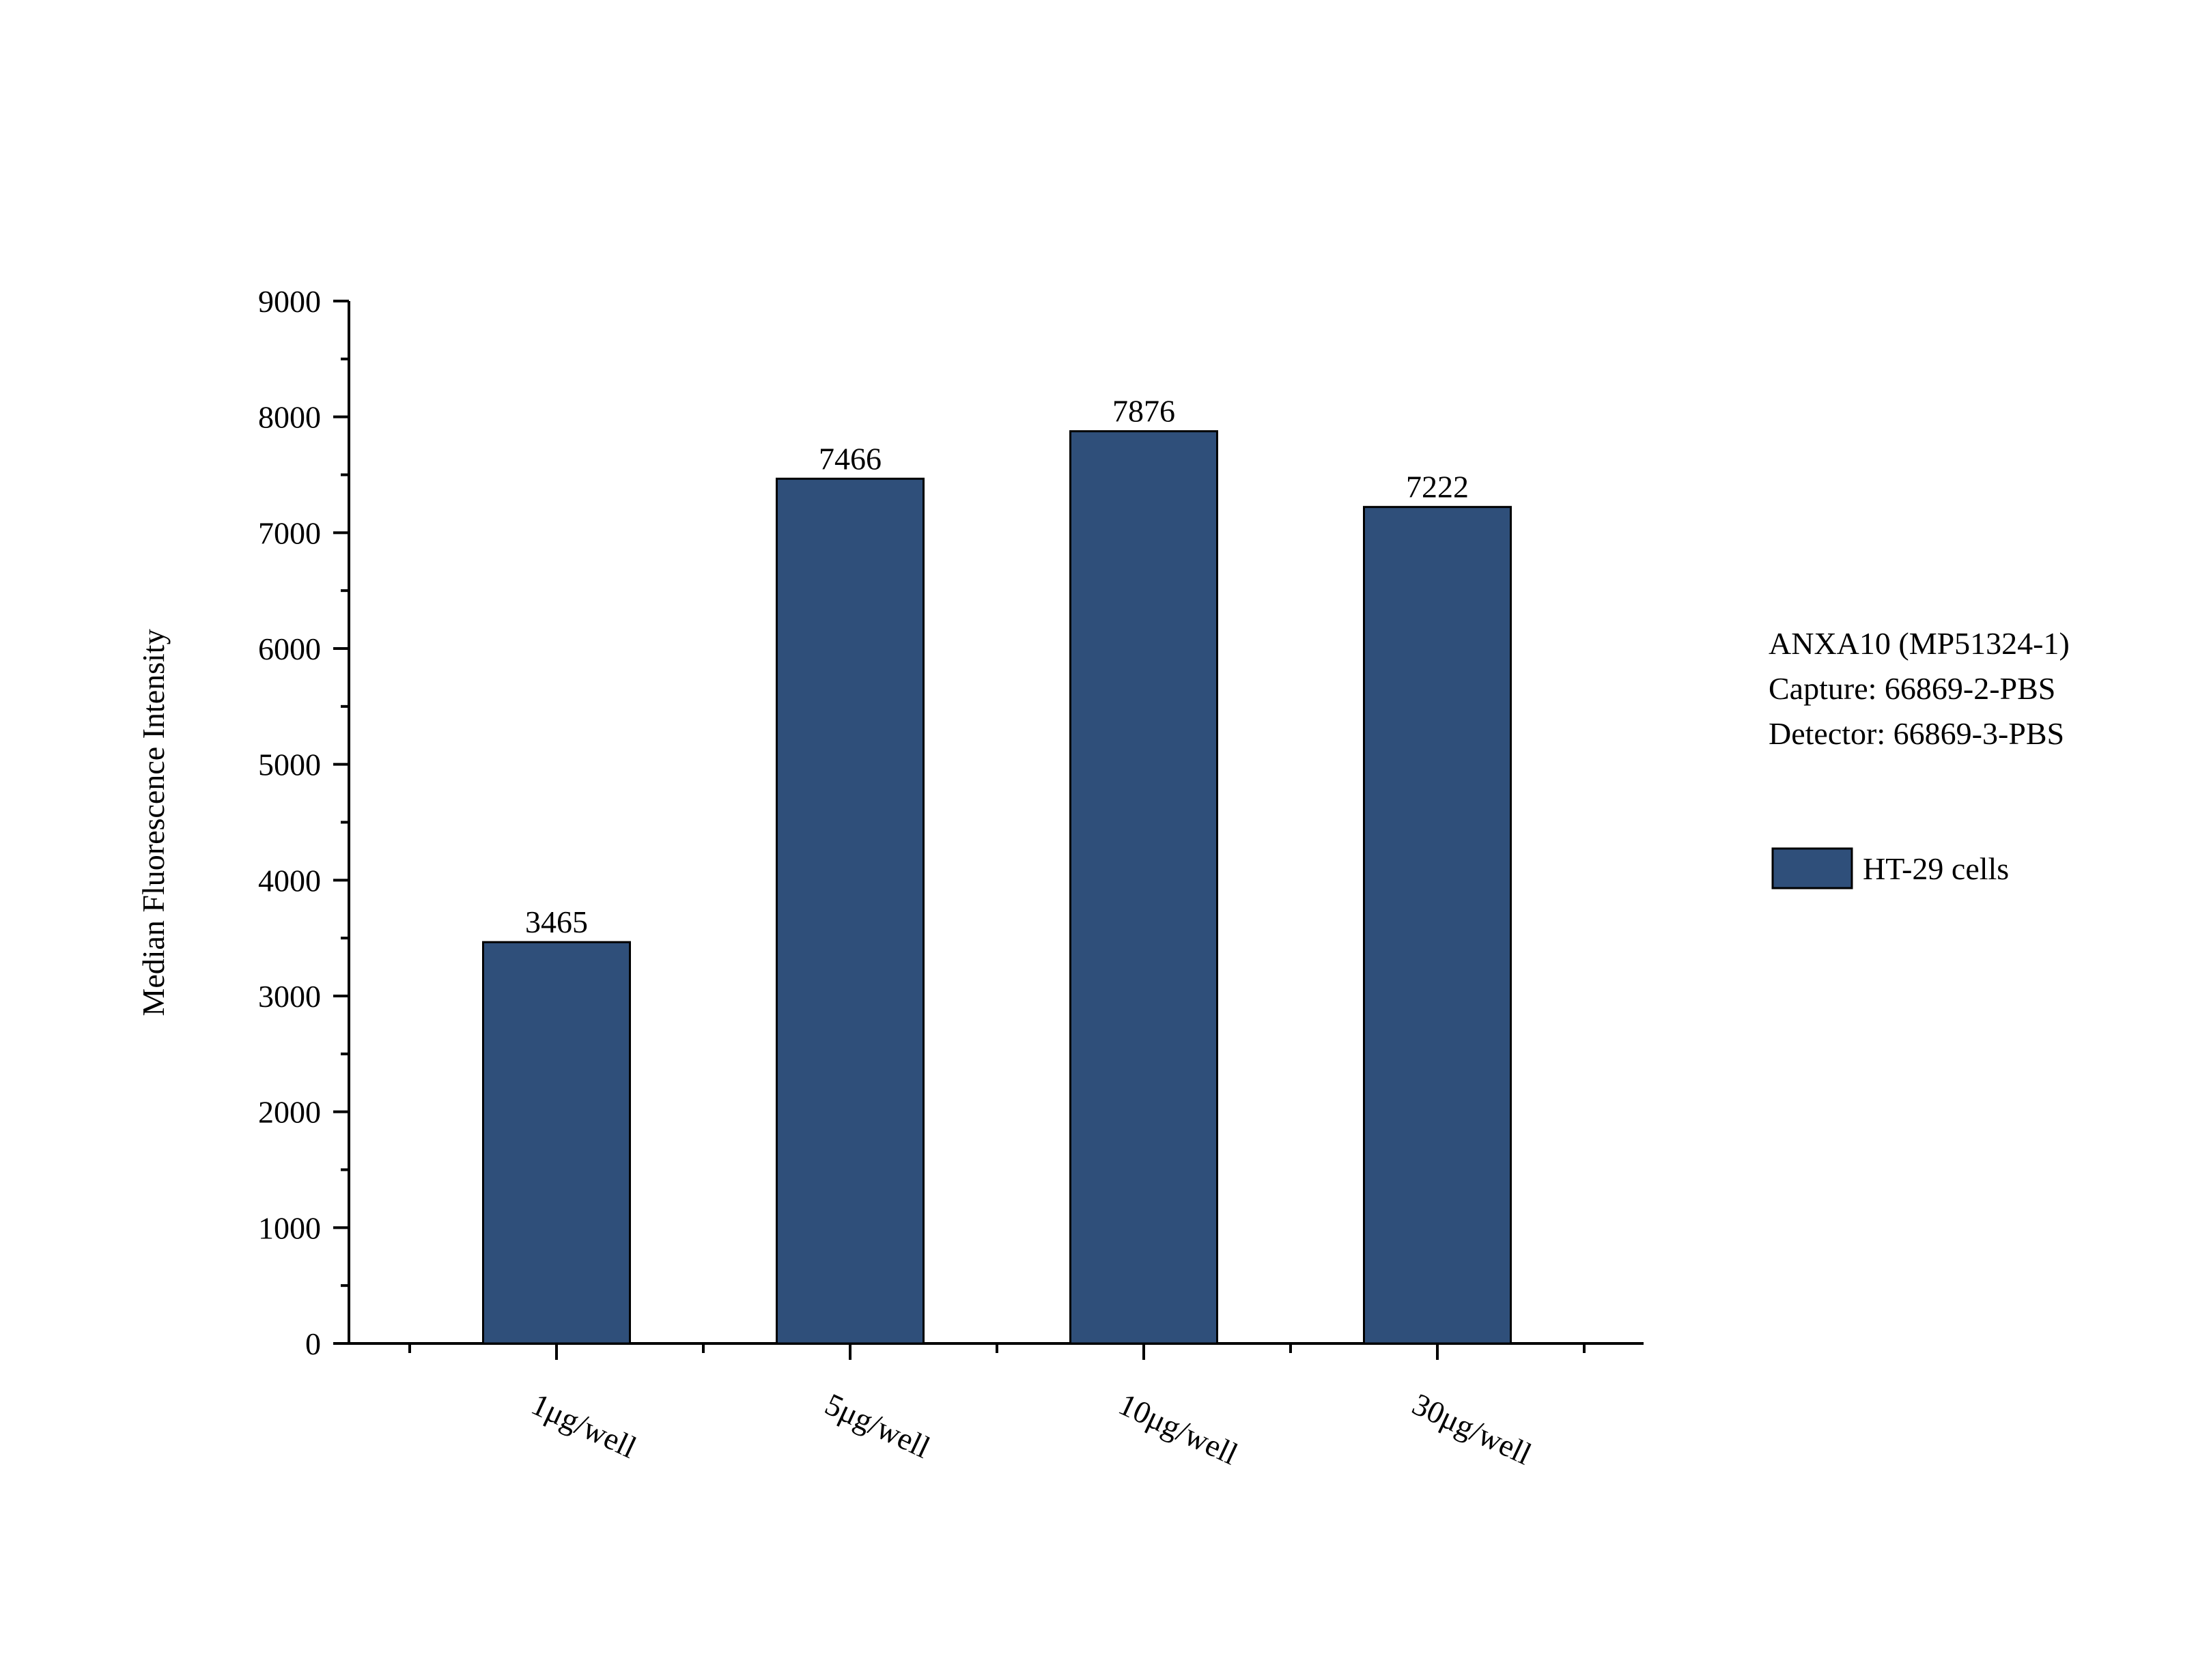 The height and width of the screenshot is (1680, 2196). Describe the element at coordinates (1472, 1429) in the screenshot. I see `x-category-label: 30μg/well` at that location.